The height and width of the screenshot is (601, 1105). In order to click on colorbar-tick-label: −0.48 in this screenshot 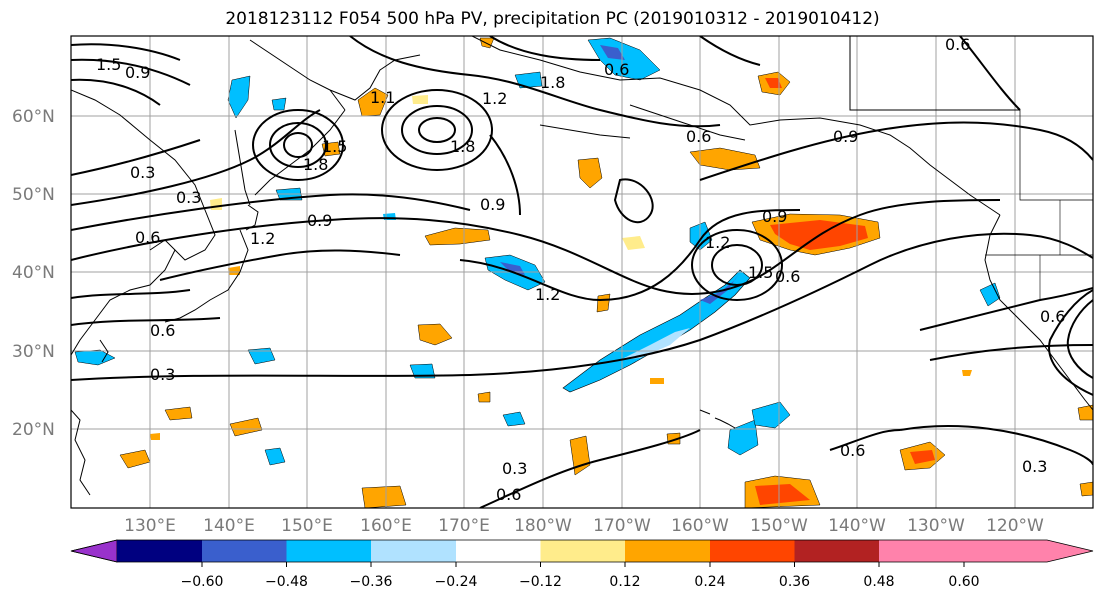, I will do `click(286, 582)`.